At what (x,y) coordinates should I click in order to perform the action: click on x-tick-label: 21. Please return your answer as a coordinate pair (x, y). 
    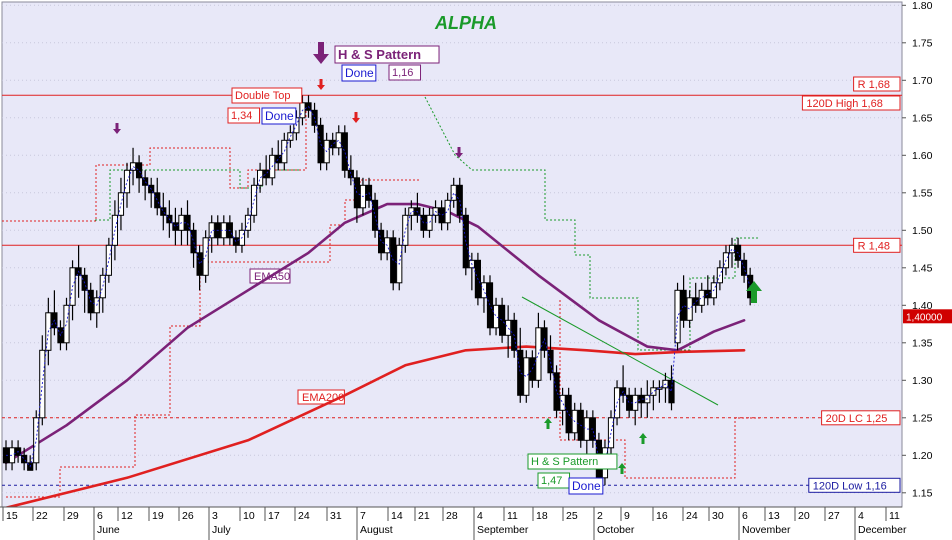
    Looking at the image, I should click on (424, 516).